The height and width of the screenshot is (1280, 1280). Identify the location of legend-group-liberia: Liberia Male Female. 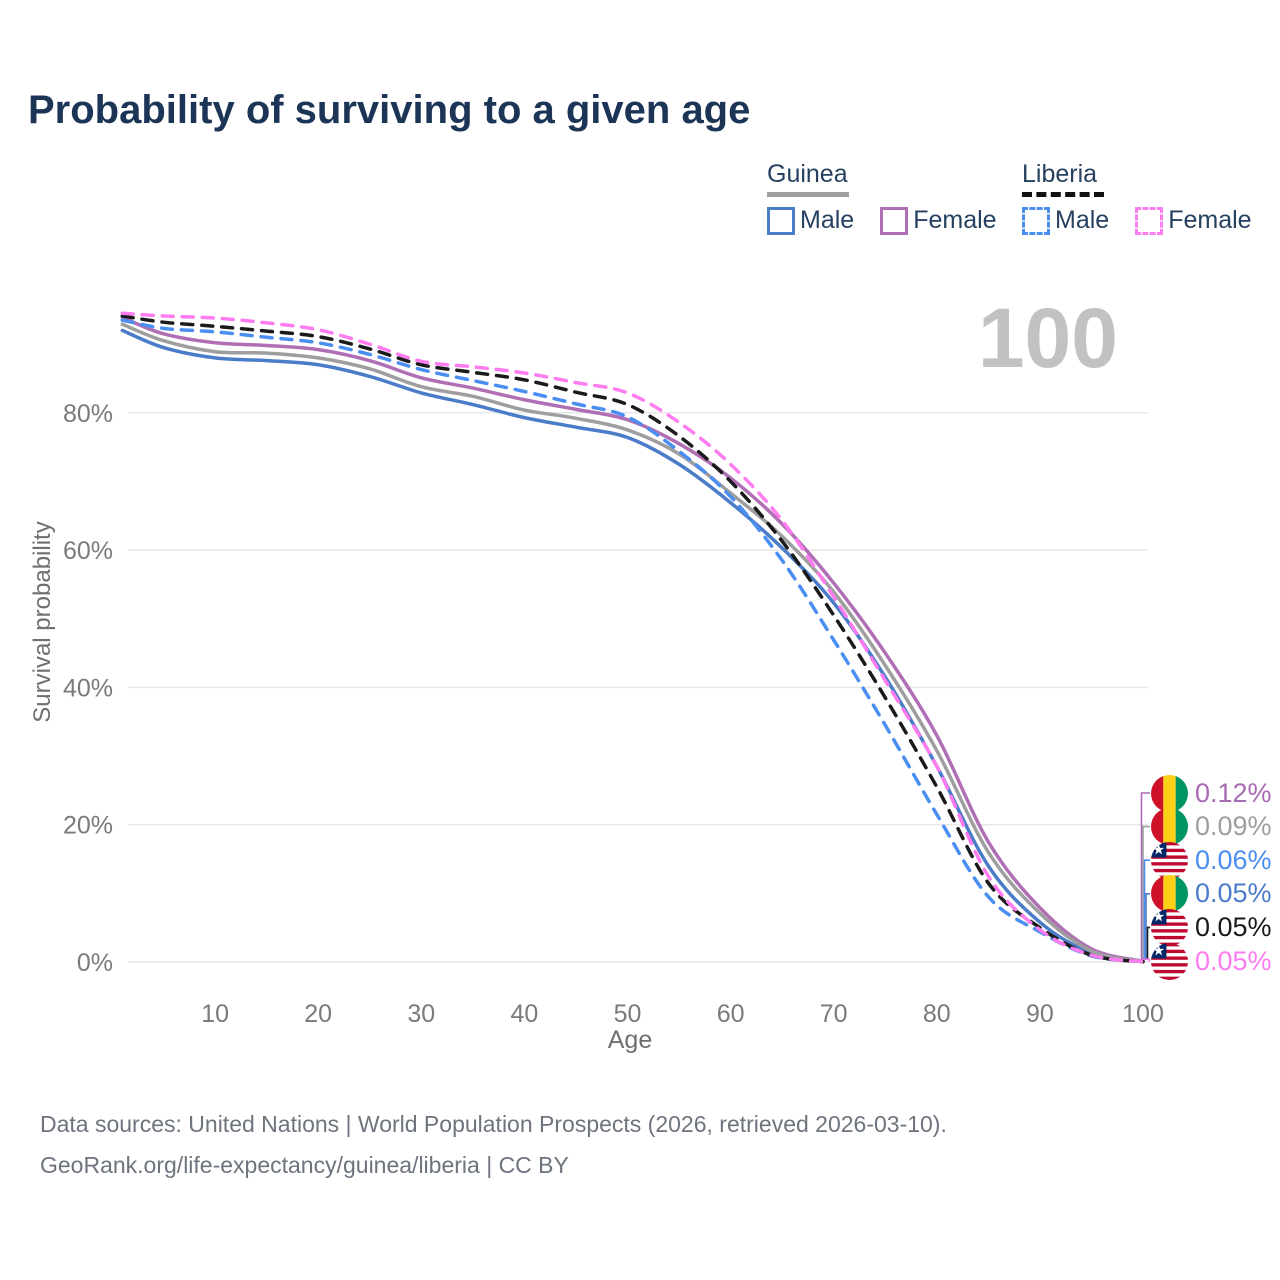
(1137, 197).